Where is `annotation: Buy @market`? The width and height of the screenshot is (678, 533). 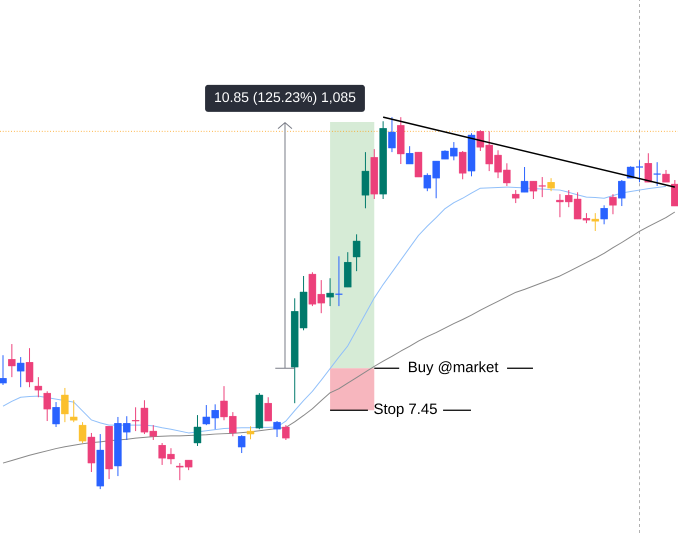
annotation: Buy @market is located at coordinates (453, 368).